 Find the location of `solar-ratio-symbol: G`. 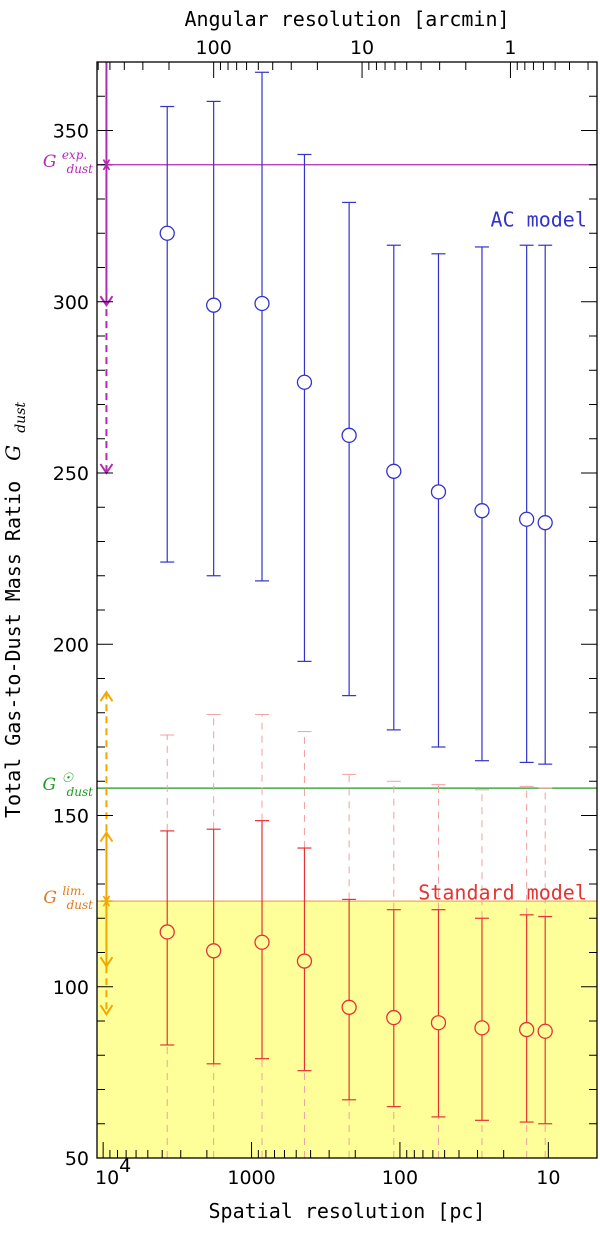

solar-ratio-symbol: G is located at coordinates (50, 785).